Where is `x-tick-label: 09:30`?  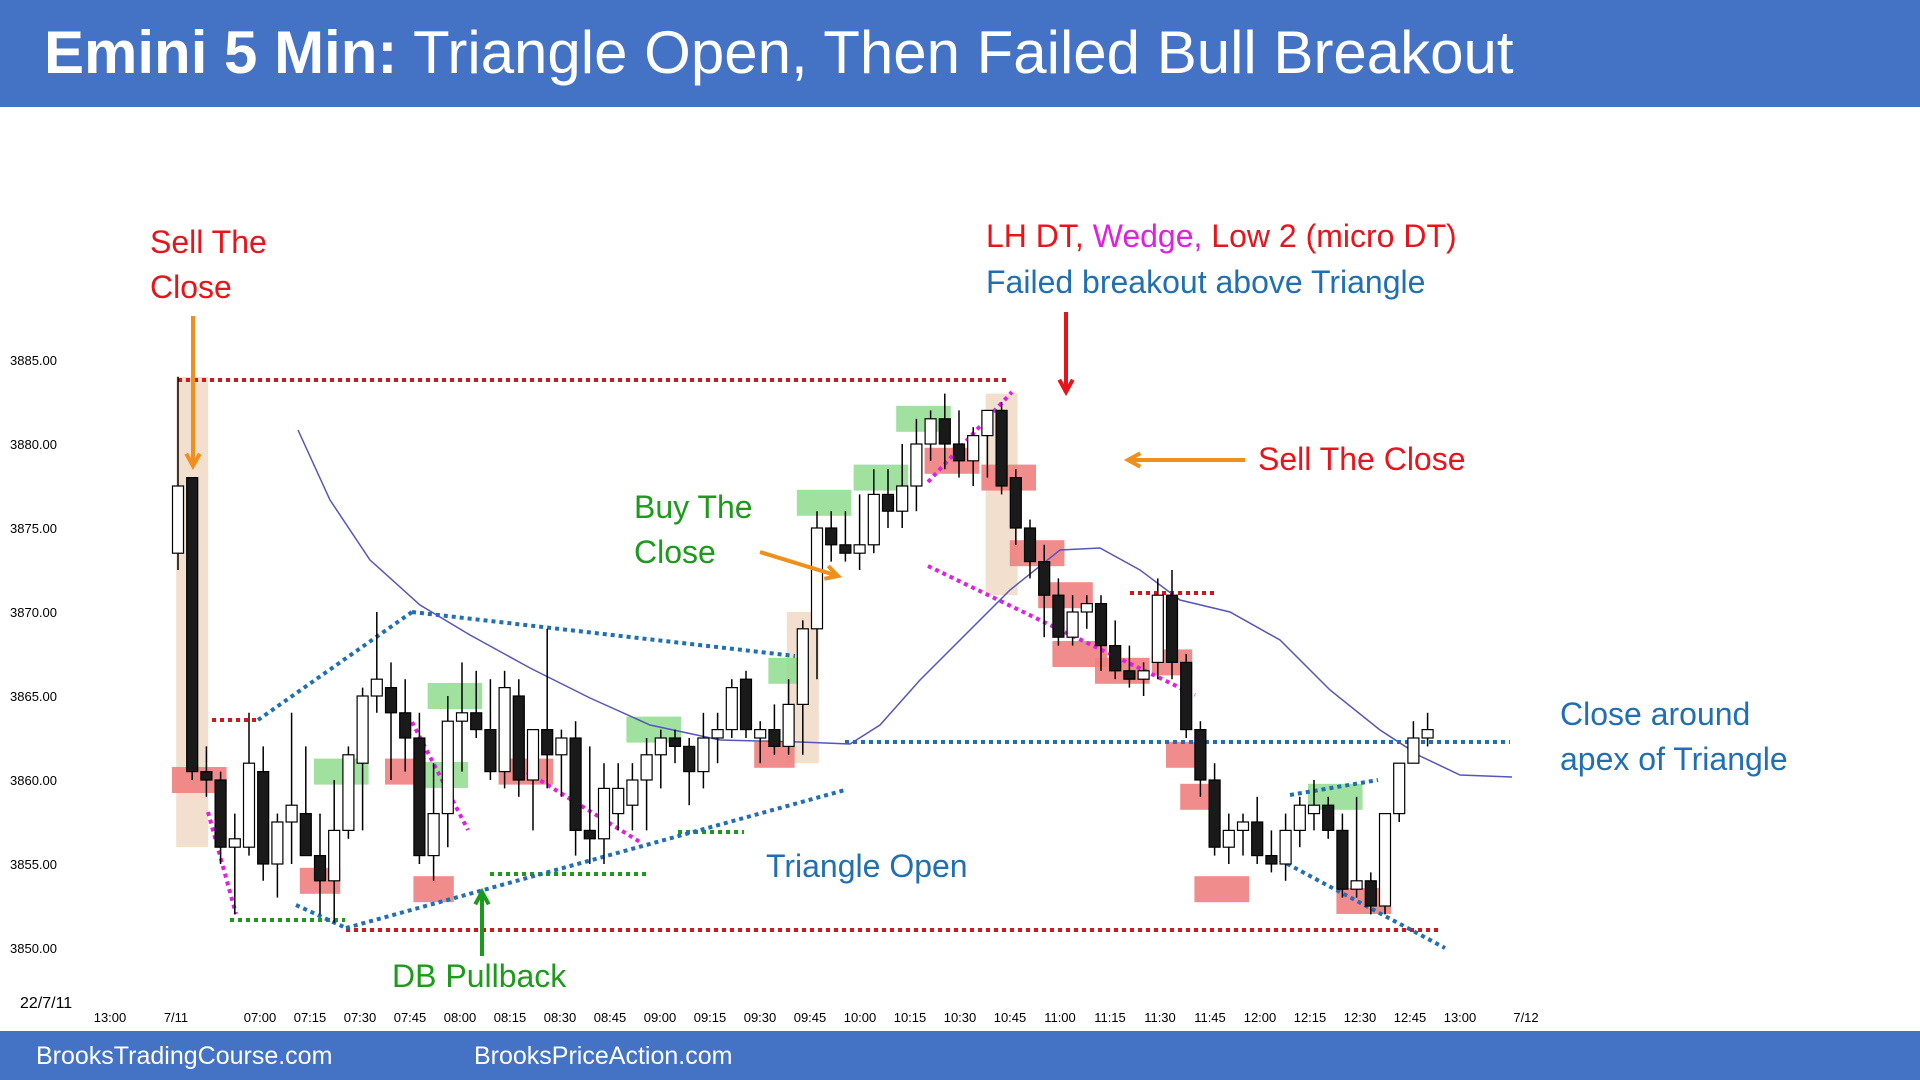 x-tick-label: 09:30 is located at coordinates (760, 1017).